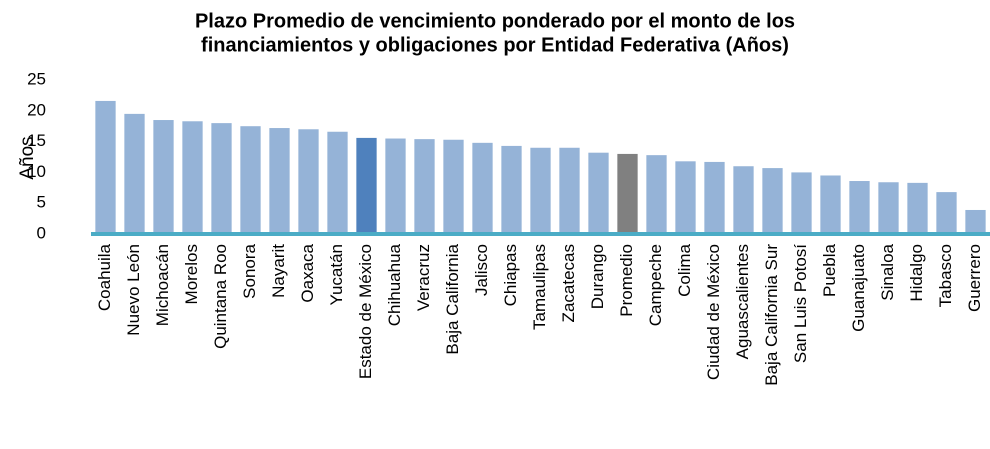 The image size is (990, 449). I want to click on x-tick-label: San Luis Potosí, so click(800, 303).